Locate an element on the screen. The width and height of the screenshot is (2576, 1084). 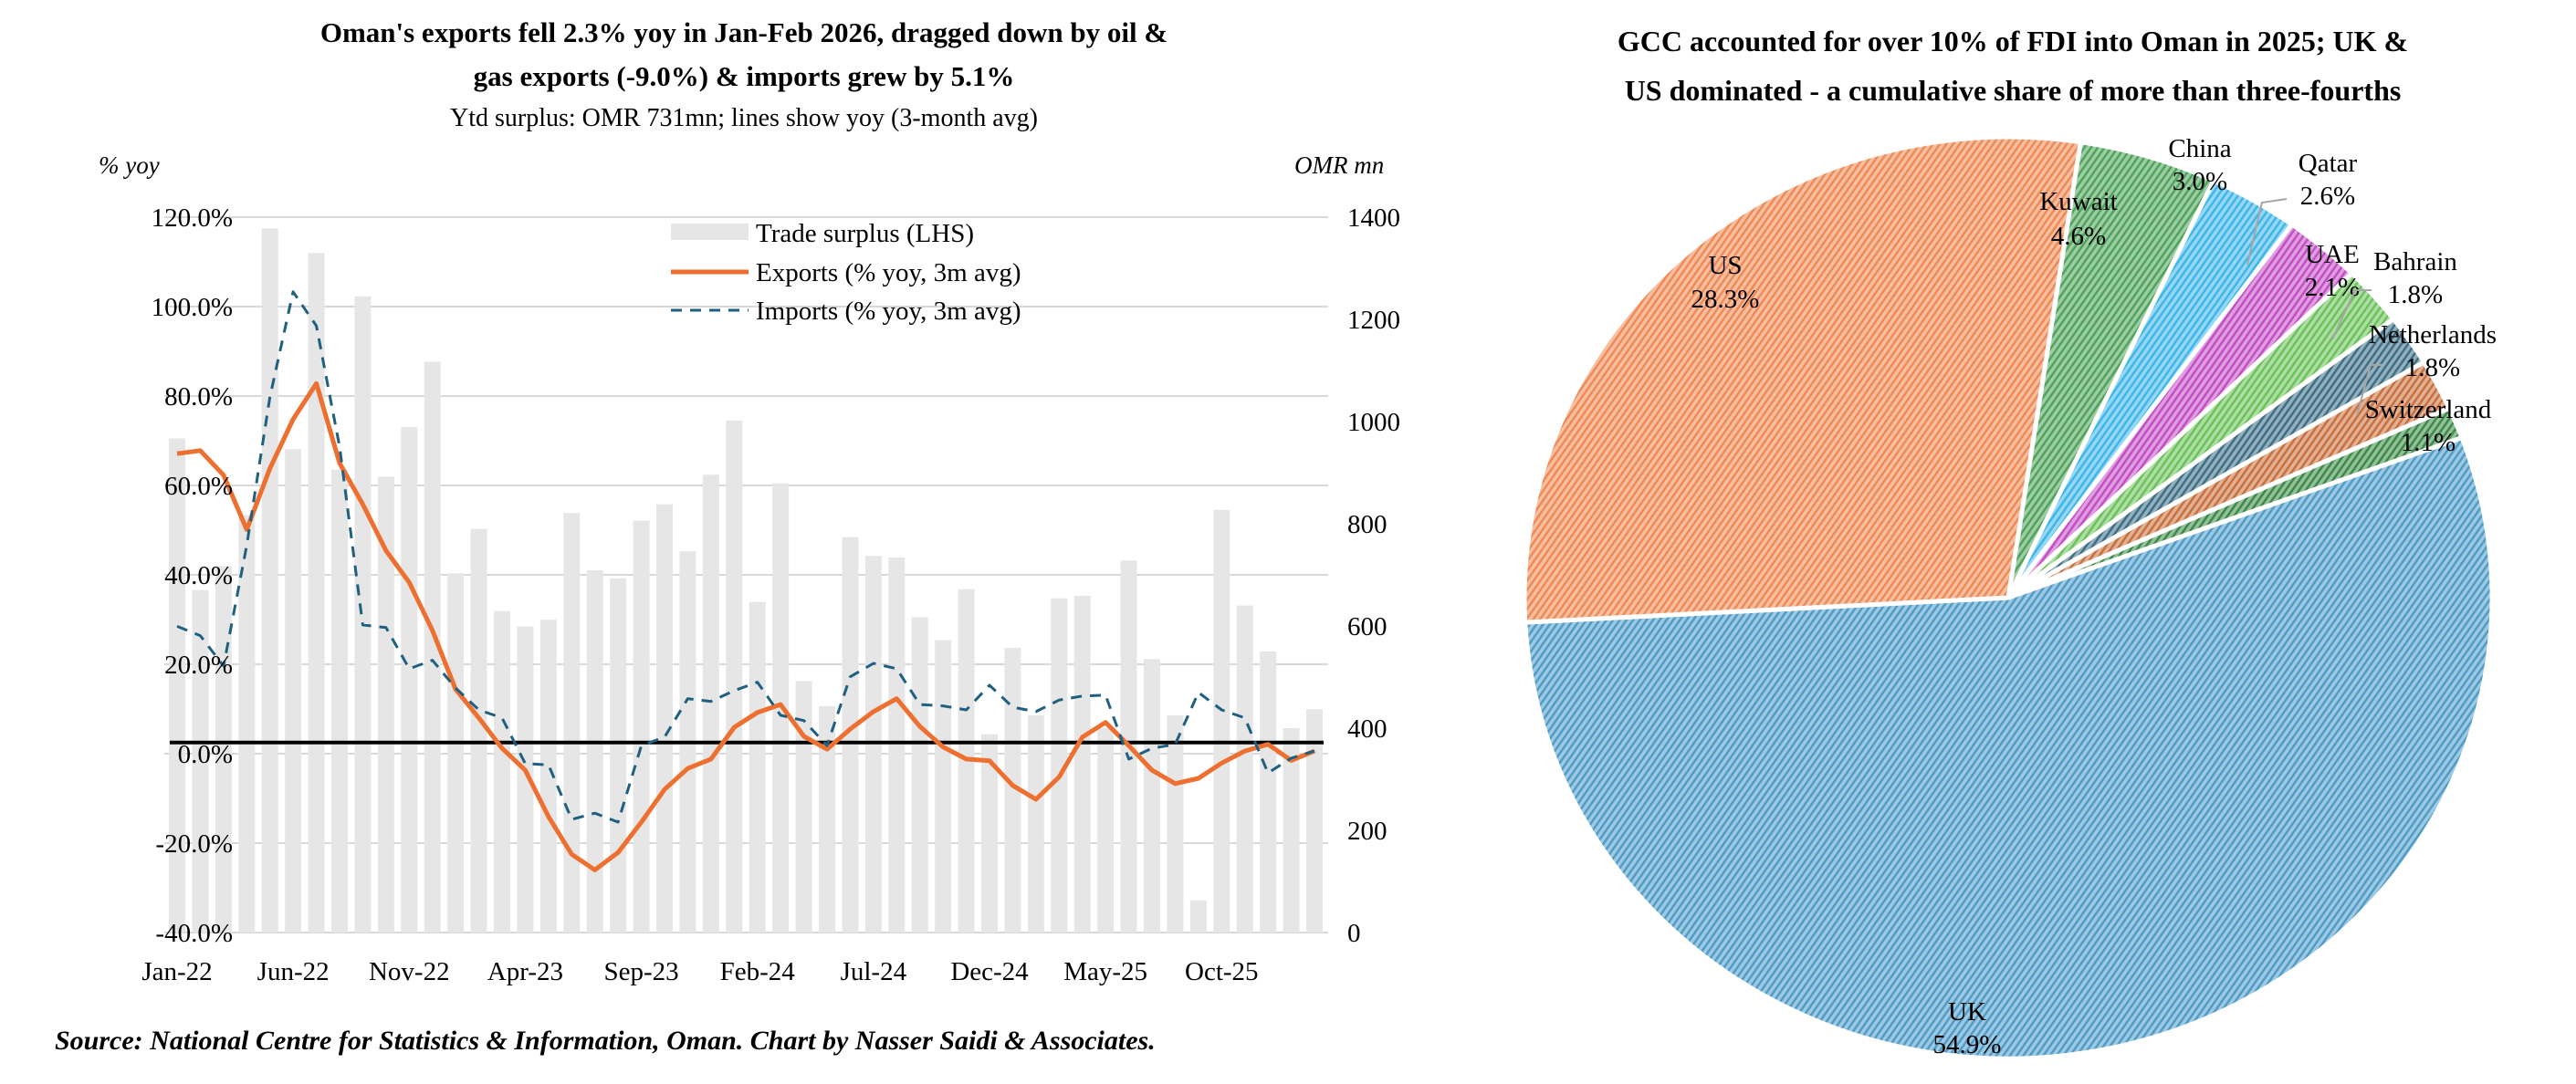
pie-label-name: UAE is located at coordinates (2332, 254).